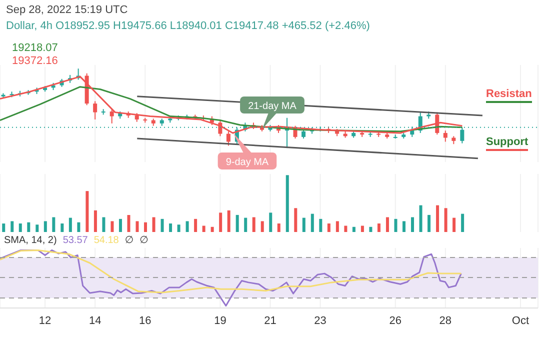 The height and width of the screenshot is (340, 540). I want to click on x-tick-label: 12, so click(45, 320).